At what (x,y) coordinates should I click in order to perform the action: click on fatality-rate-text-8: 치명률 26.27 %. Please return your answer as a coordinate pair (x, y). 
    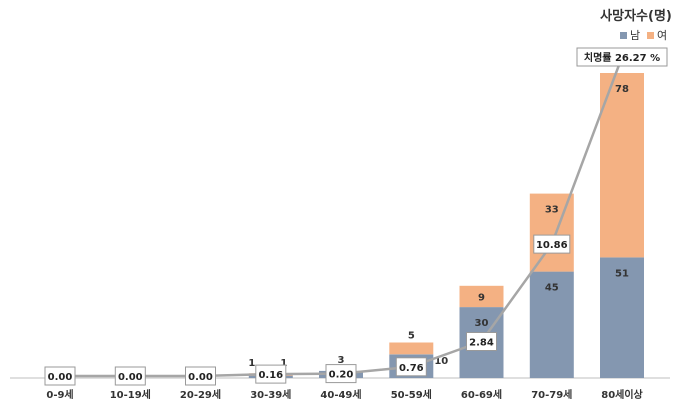
    Looking at the image, I should click on (622, 57).